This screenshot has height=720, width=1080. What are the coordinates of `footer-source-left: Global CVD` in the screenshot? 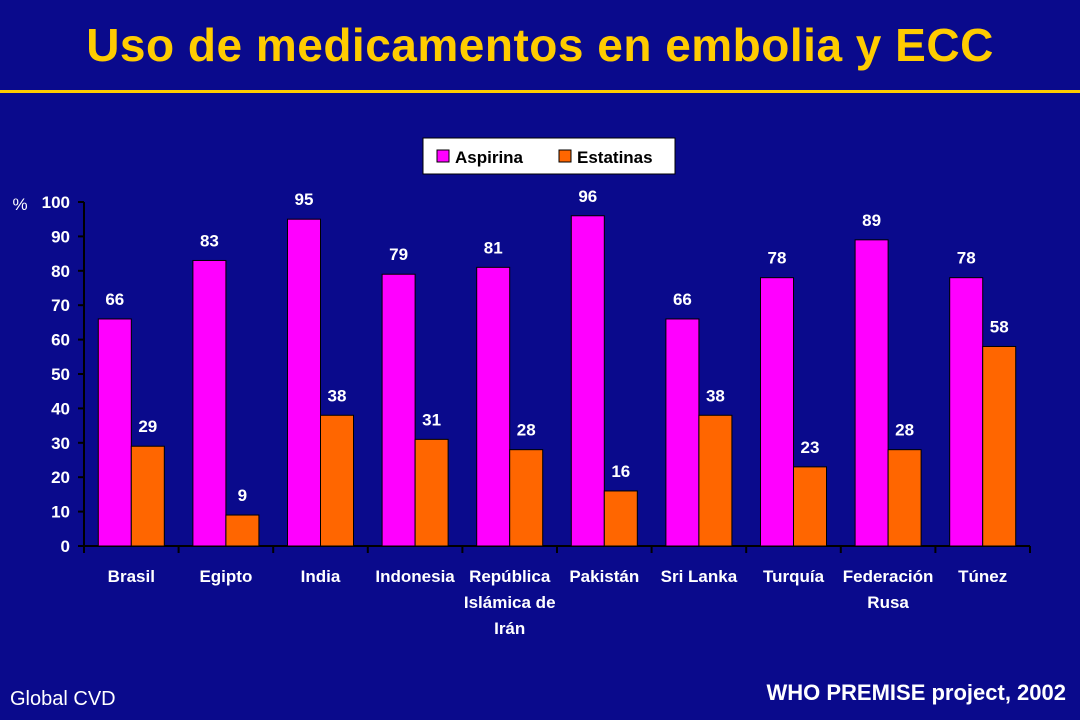 It's located at (63, 699).